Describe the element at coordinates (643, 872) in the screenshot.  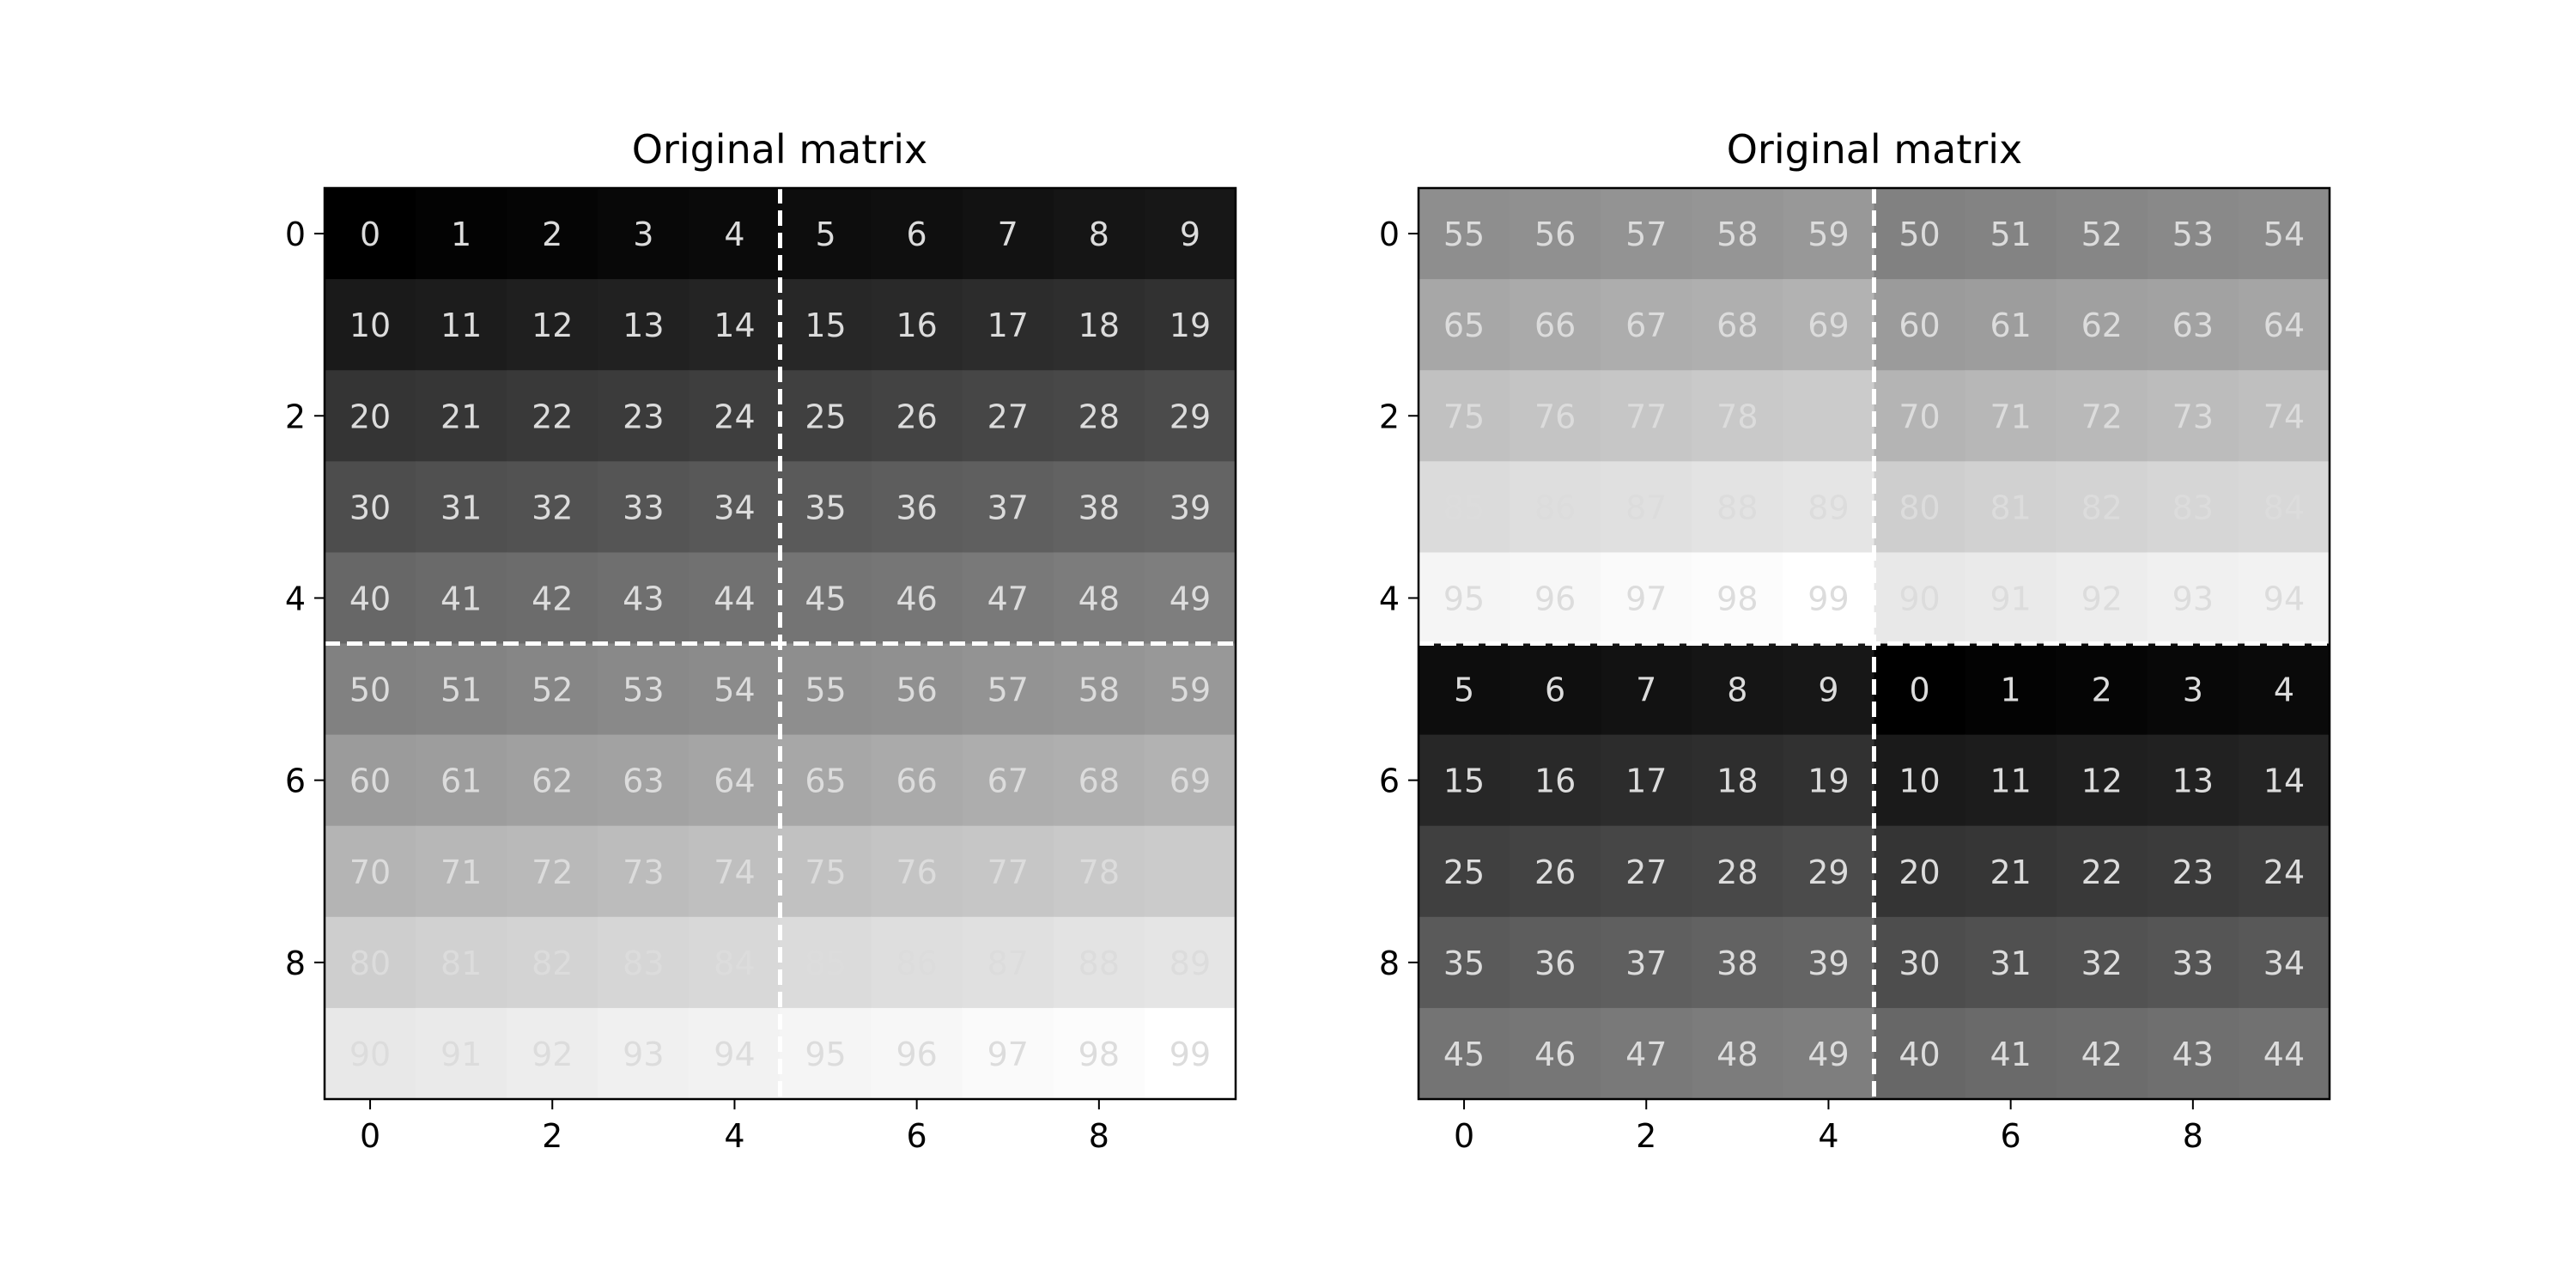
I see `cell-label: 73` at that location.